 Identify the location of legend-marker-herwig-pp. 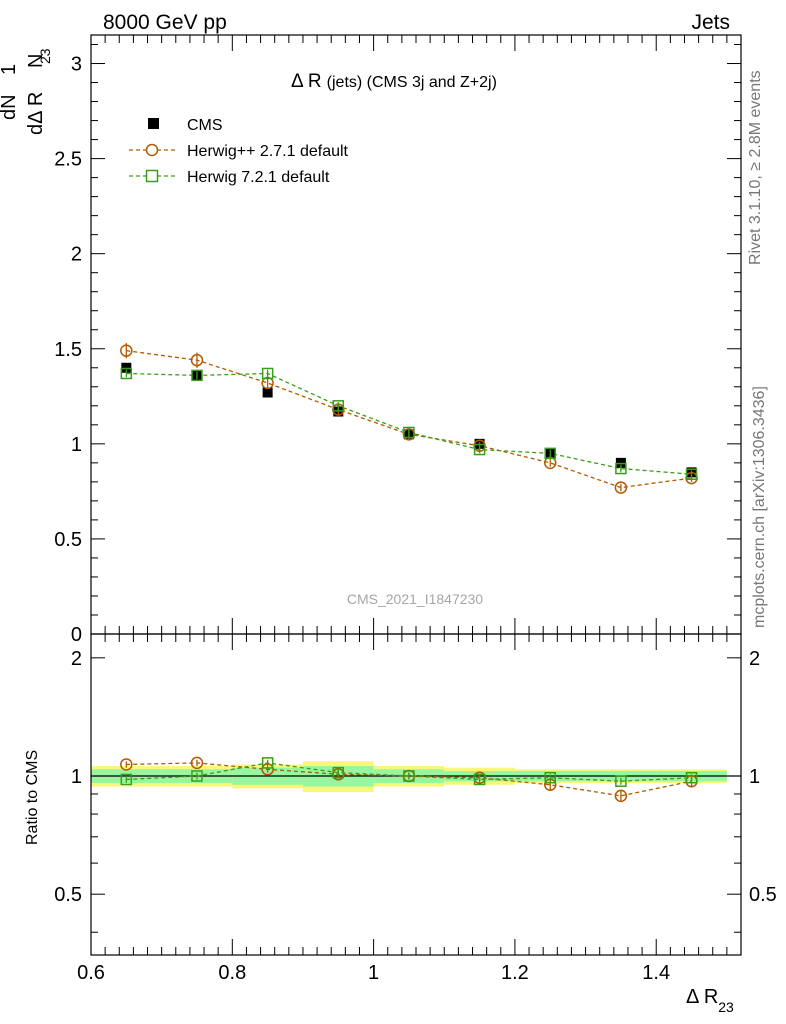
(152, 150).